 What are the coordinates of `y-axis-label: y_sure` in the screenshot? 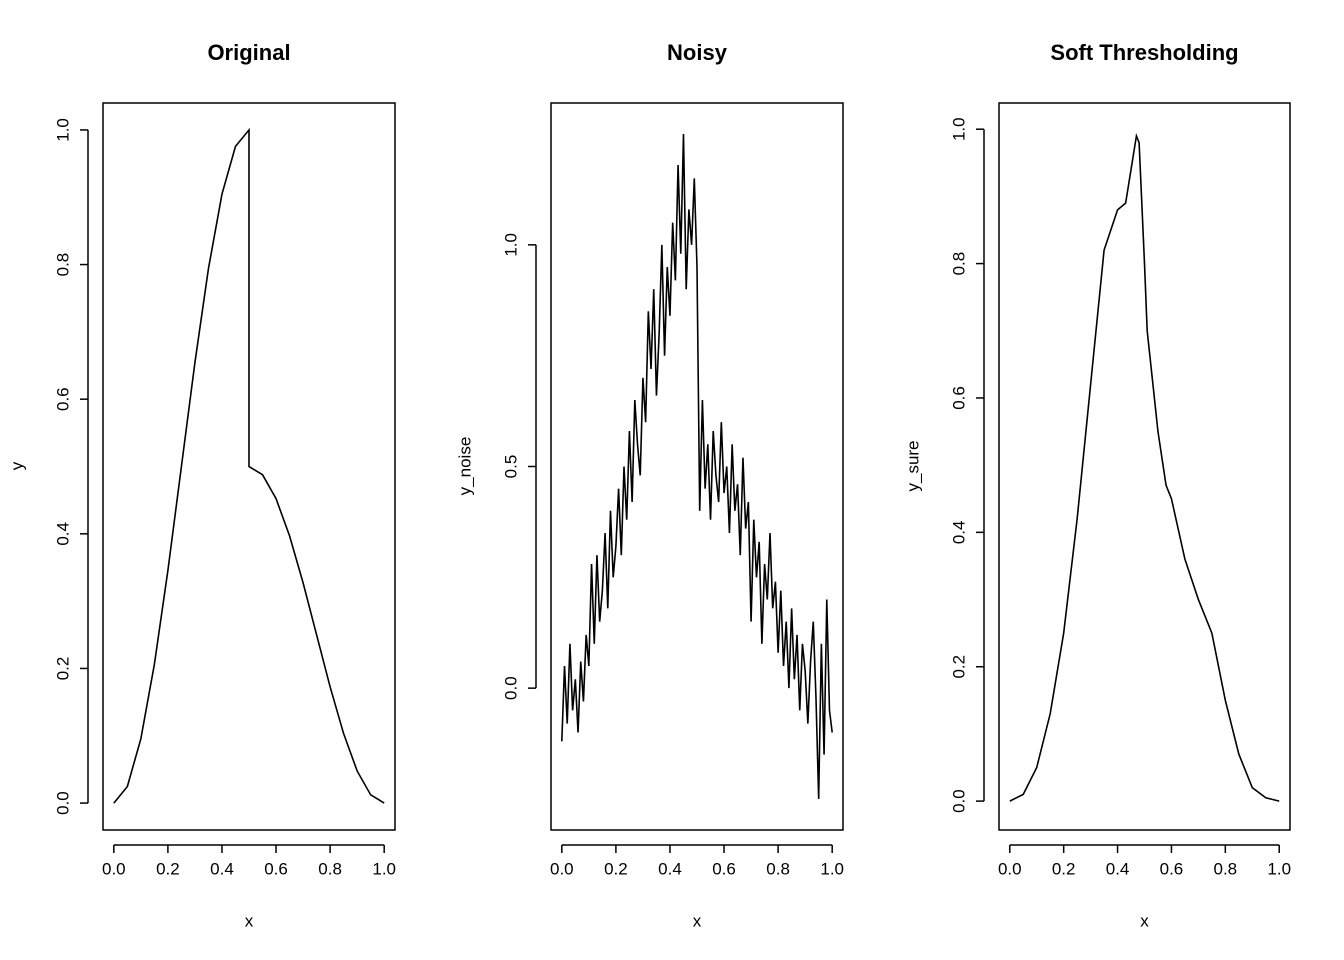 It's located at (912, 465).